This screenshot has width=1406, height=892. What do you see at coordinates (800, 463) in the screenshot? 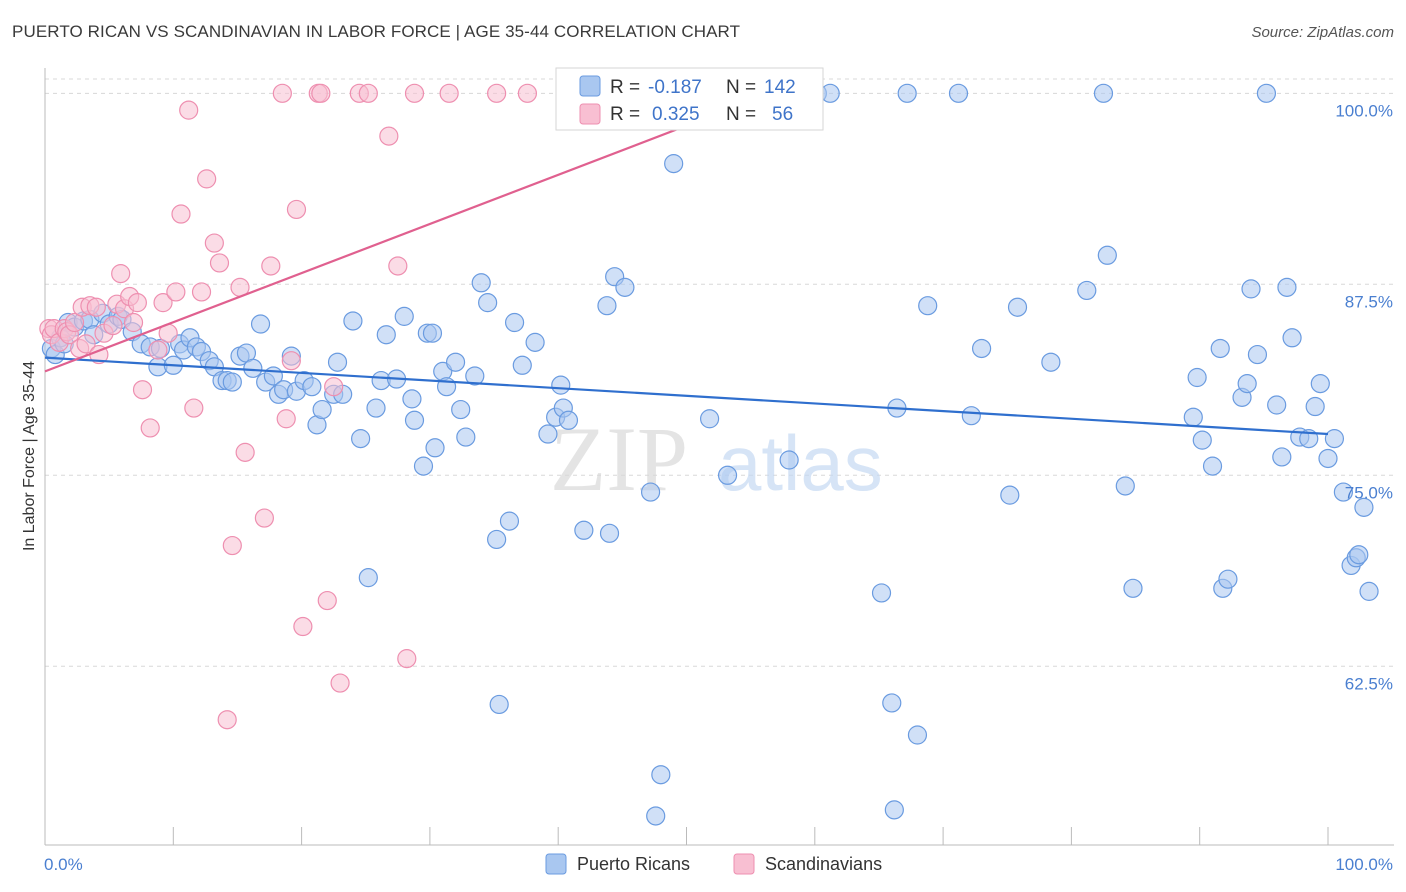
I see `watermark-atlas: atlas` at bounding box center [800, 463].